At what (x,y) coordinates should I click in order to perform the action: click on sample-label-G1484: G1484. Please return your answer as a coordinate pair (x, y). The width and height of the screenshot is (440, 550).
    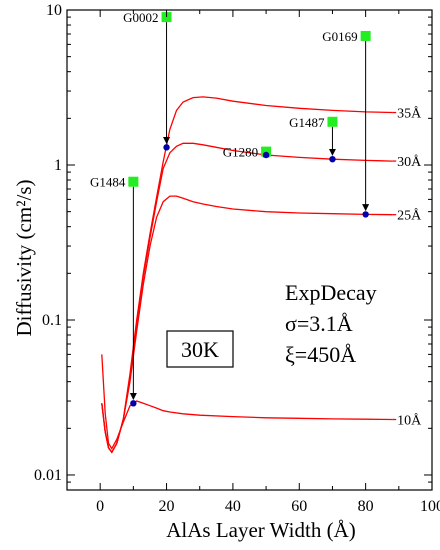
    Looking at the image, I should click on (108, 182).